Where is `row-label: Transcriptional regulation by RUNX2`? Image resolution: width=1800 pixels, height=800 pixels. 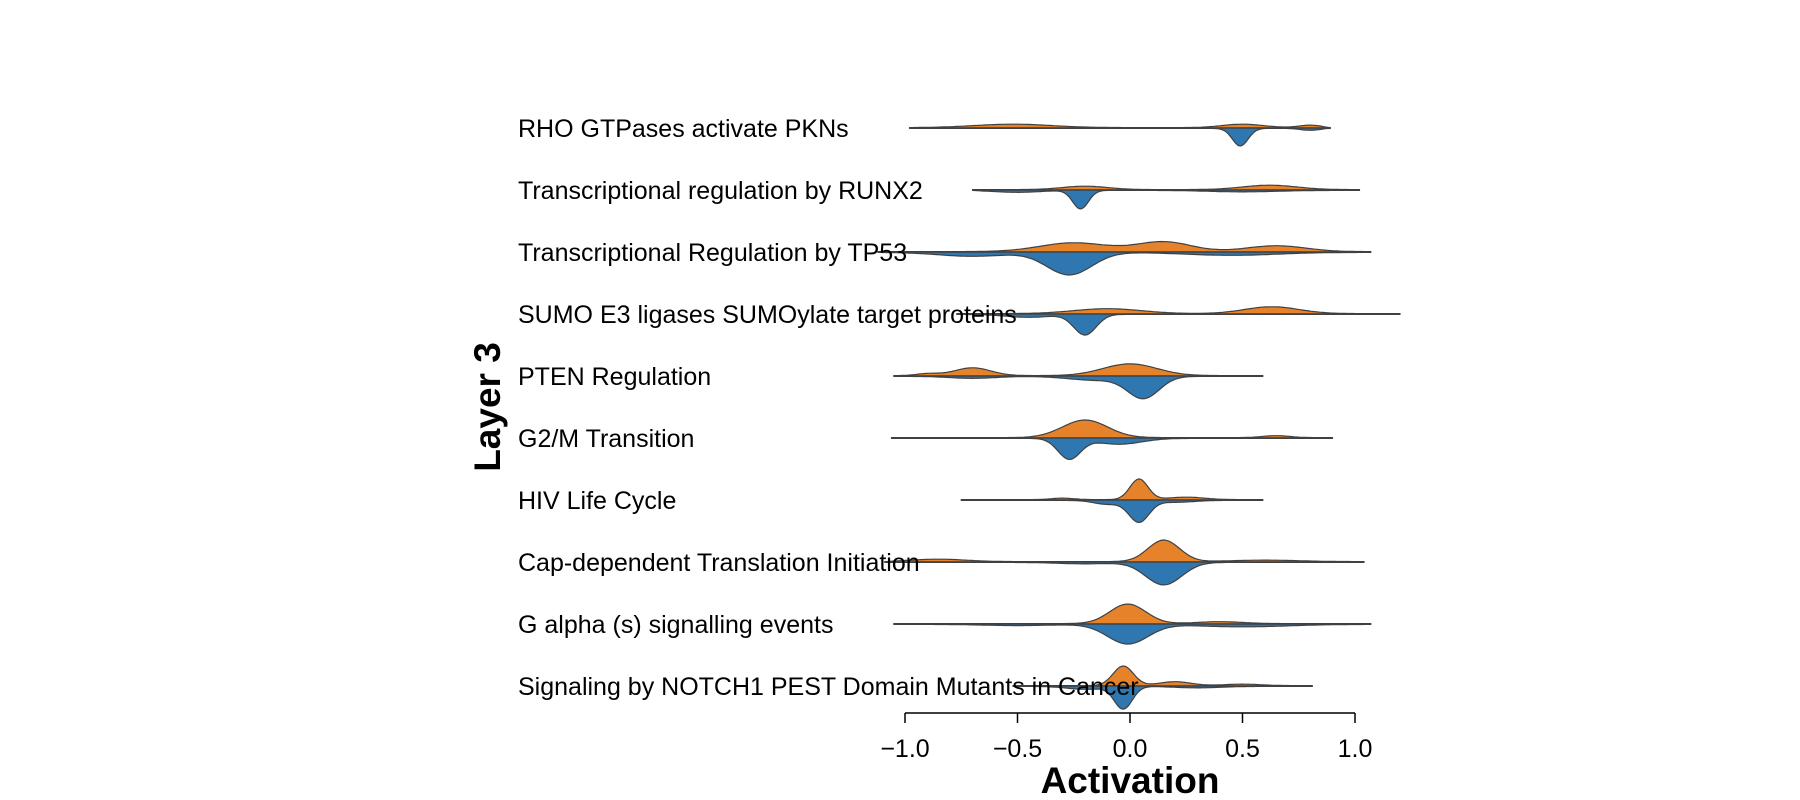 row-label: Transcriptional regulation by RUNX2 is located at coordinates (720, 191).